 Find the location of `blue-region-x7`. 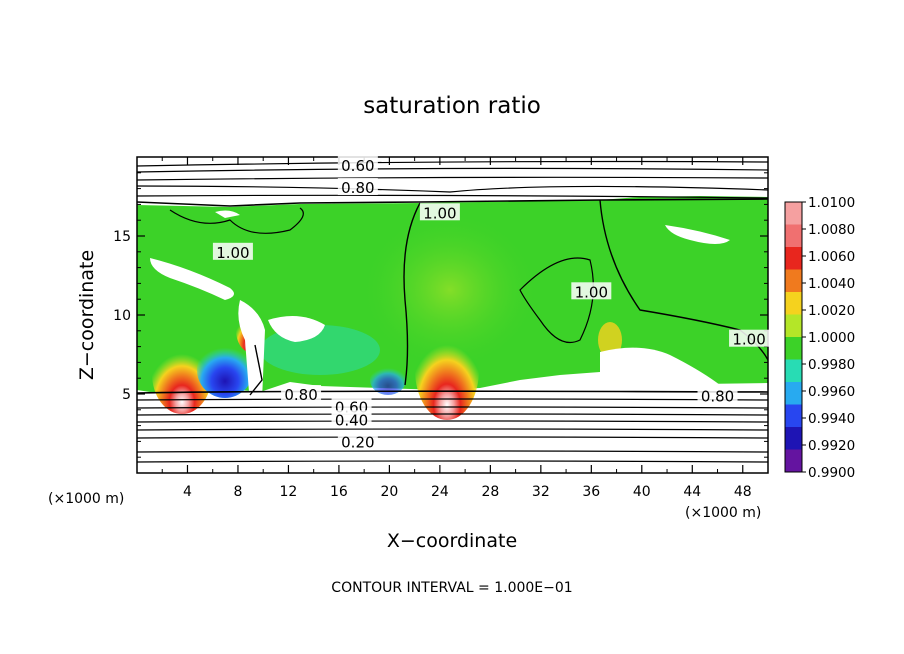

blue-region-x7 is located at coordinates (225, 370).